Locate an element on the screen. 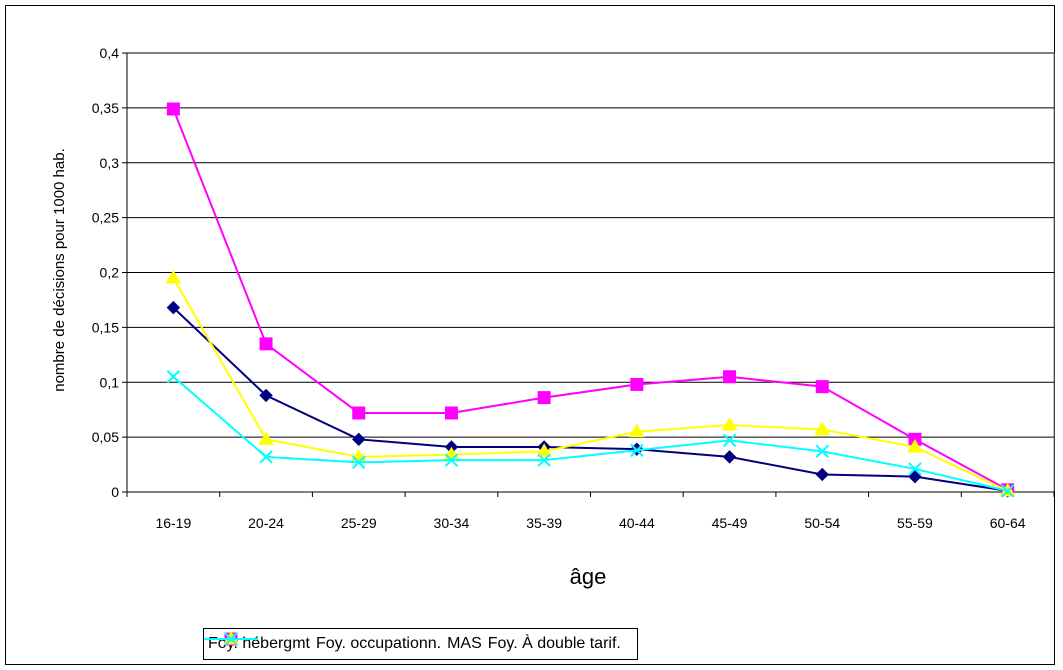 The image size is (1063, 670). x-tick-label: 40-44 is located at coordinates (637, 523).